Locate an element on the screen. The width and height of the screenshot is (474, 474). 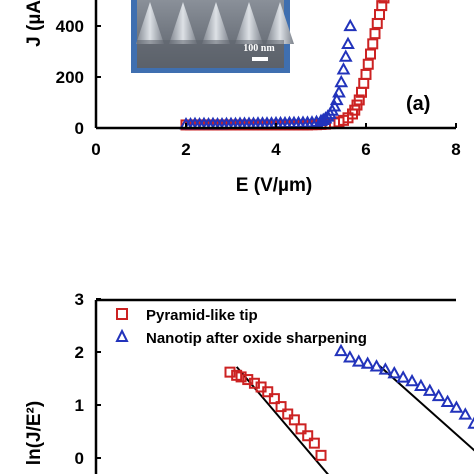
panel-b-y-ticks: 0 1 2 3 is located at coordinates (88, 379).